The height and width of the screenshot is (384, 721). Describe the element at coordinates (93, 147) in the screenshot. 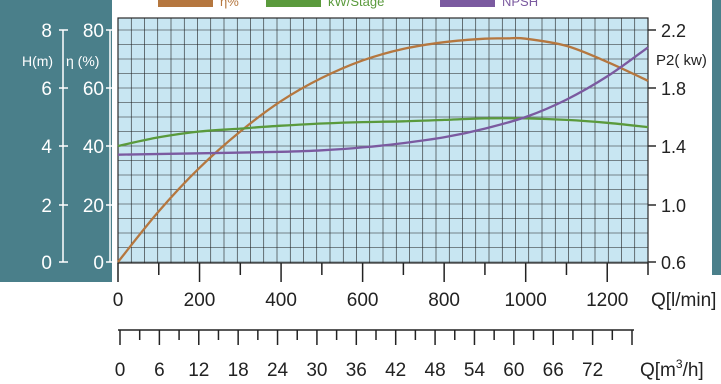

I see `eta-tick-40: 40` at that location.